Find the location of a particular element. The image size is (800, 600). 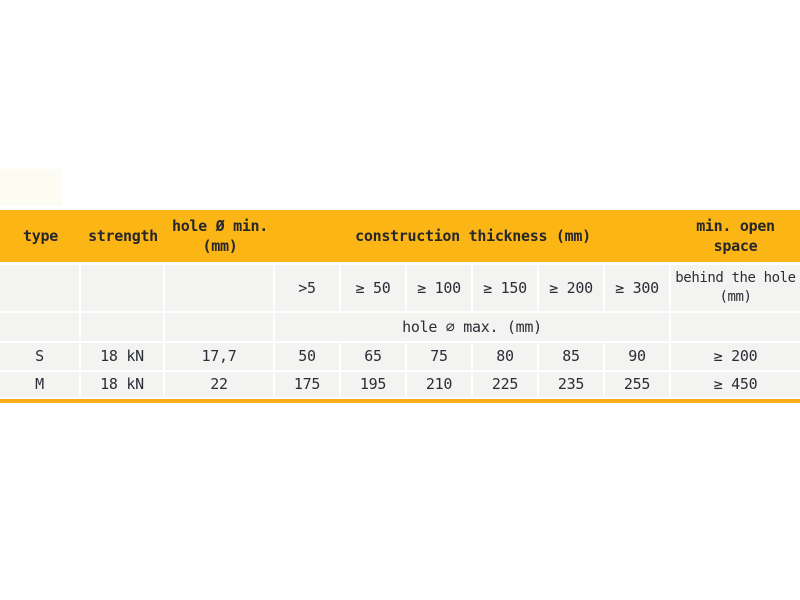

row-s-thickness-4: 80 is located at coordinates (505, 356).